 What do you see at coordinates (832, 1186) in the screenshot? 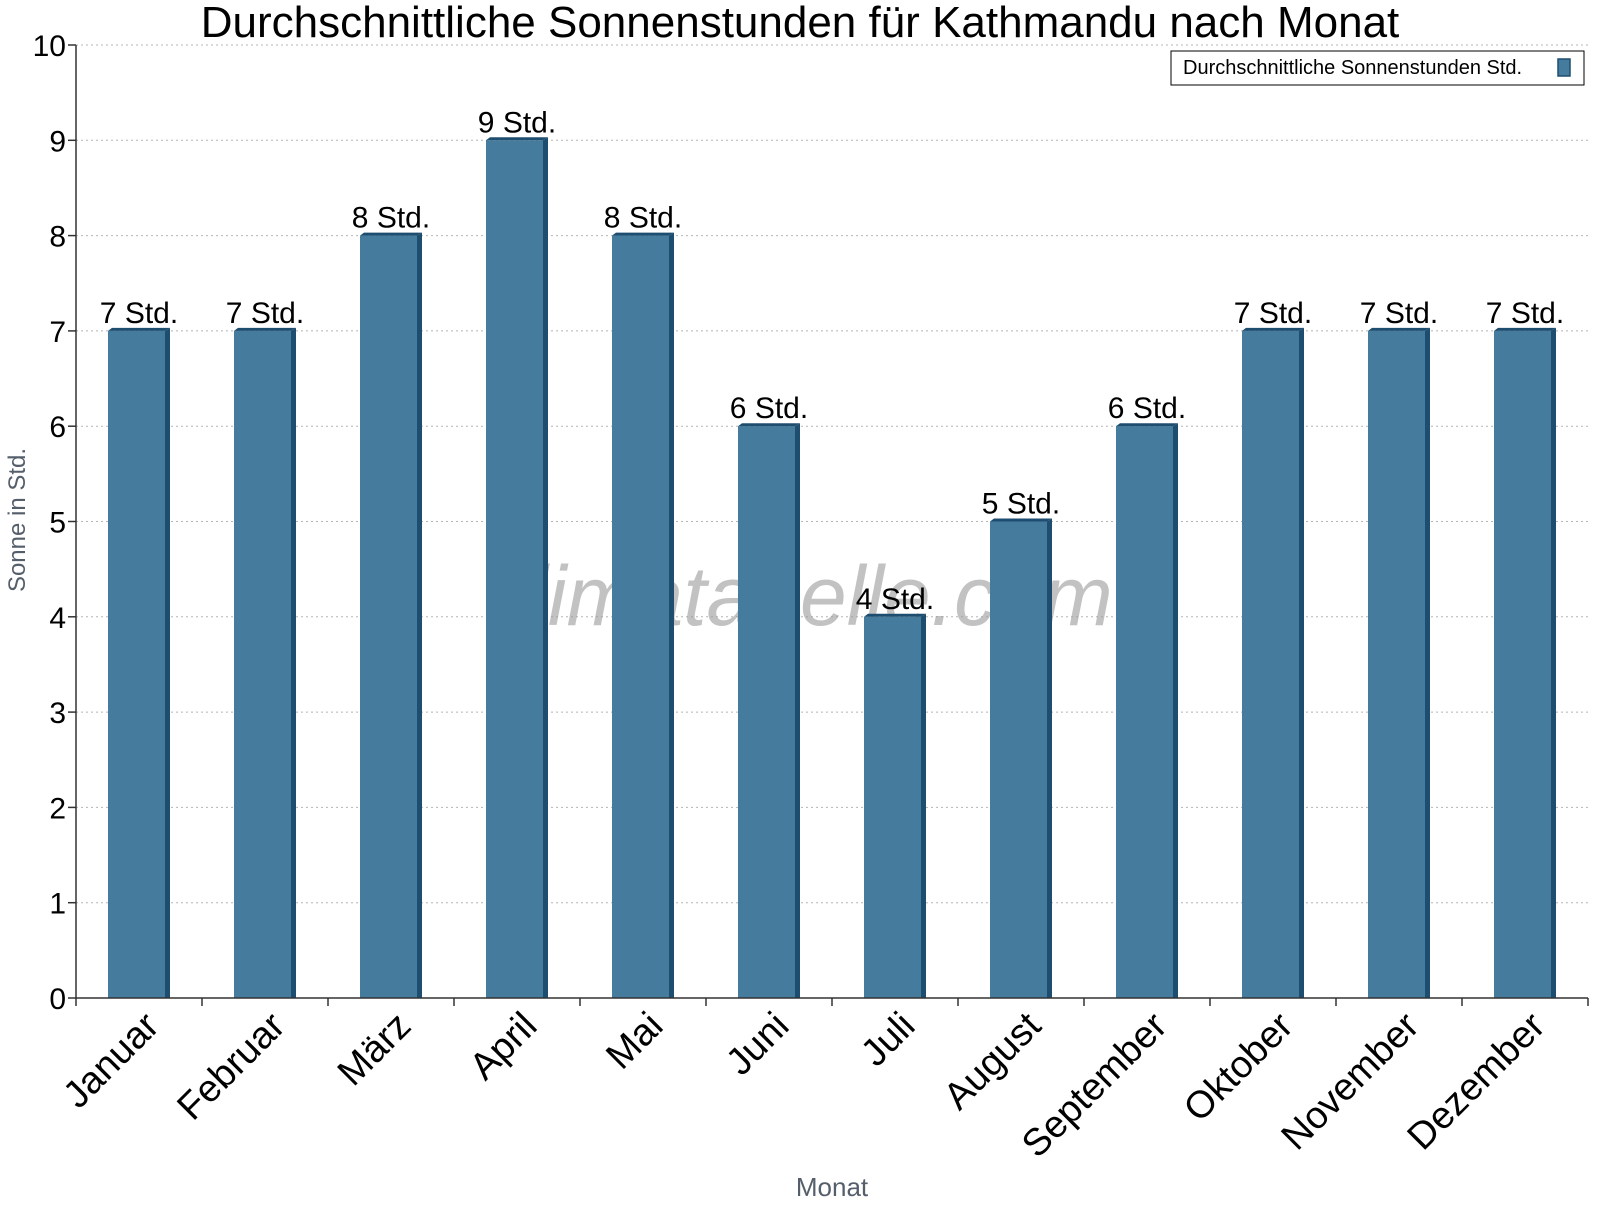
I see `x-axis-label: Monat` at bounding box center [832, 1186].